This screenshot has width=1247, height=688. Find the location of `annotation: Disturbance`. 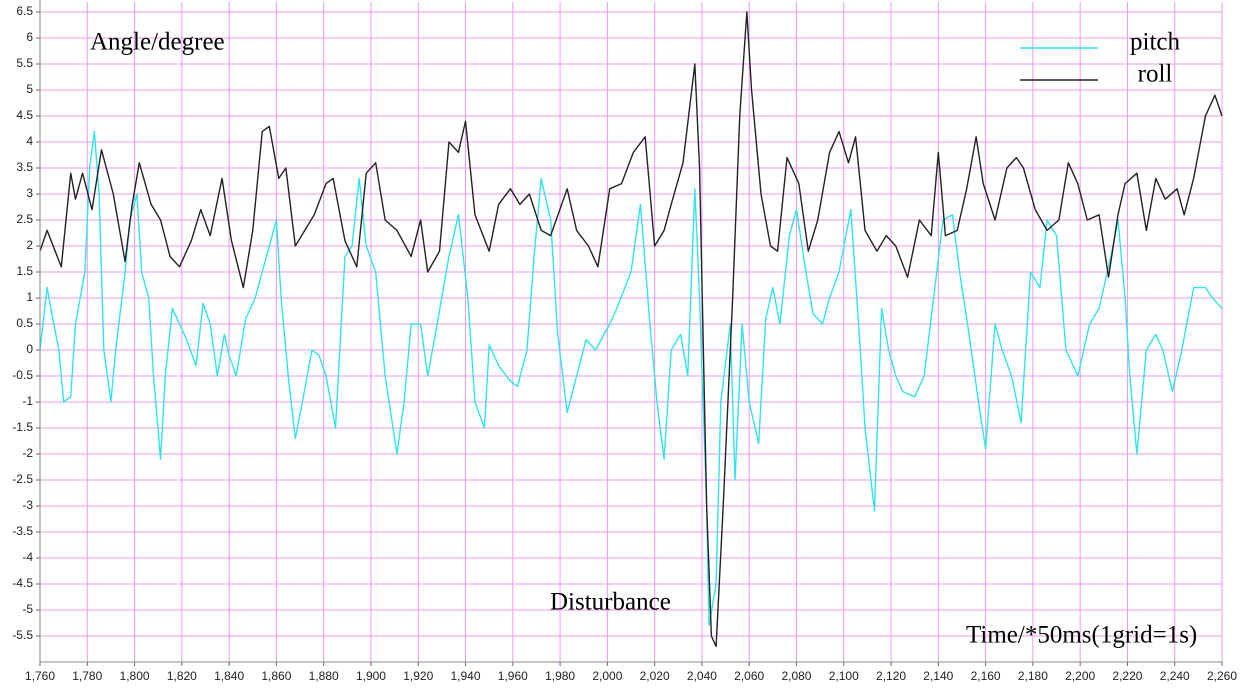

annotation: Disturbance is located at coordinates (610, 602).